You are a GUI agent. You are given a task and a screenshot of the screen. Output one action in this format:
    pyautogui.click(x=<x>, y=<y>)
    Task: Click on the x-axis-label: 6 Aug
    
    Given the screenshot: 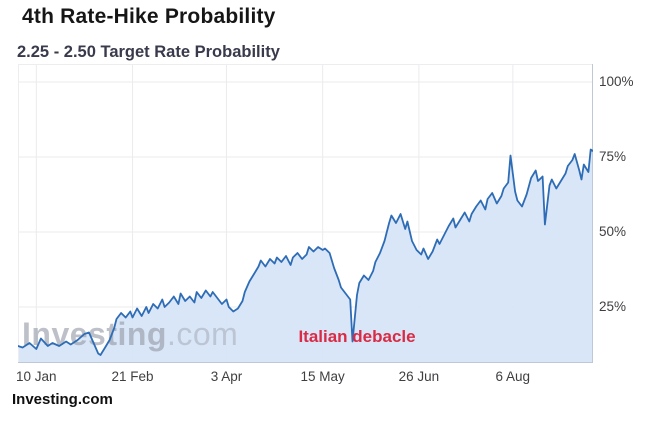 What is the action you would take?
    pyautogui.click(x=513, y=376)
    